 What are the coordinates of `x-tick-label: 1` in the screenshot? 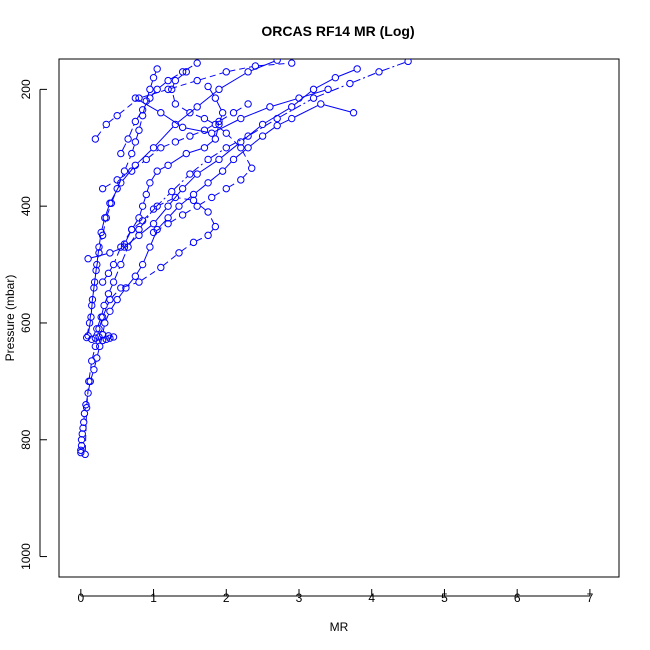 It's located at (153, 598).